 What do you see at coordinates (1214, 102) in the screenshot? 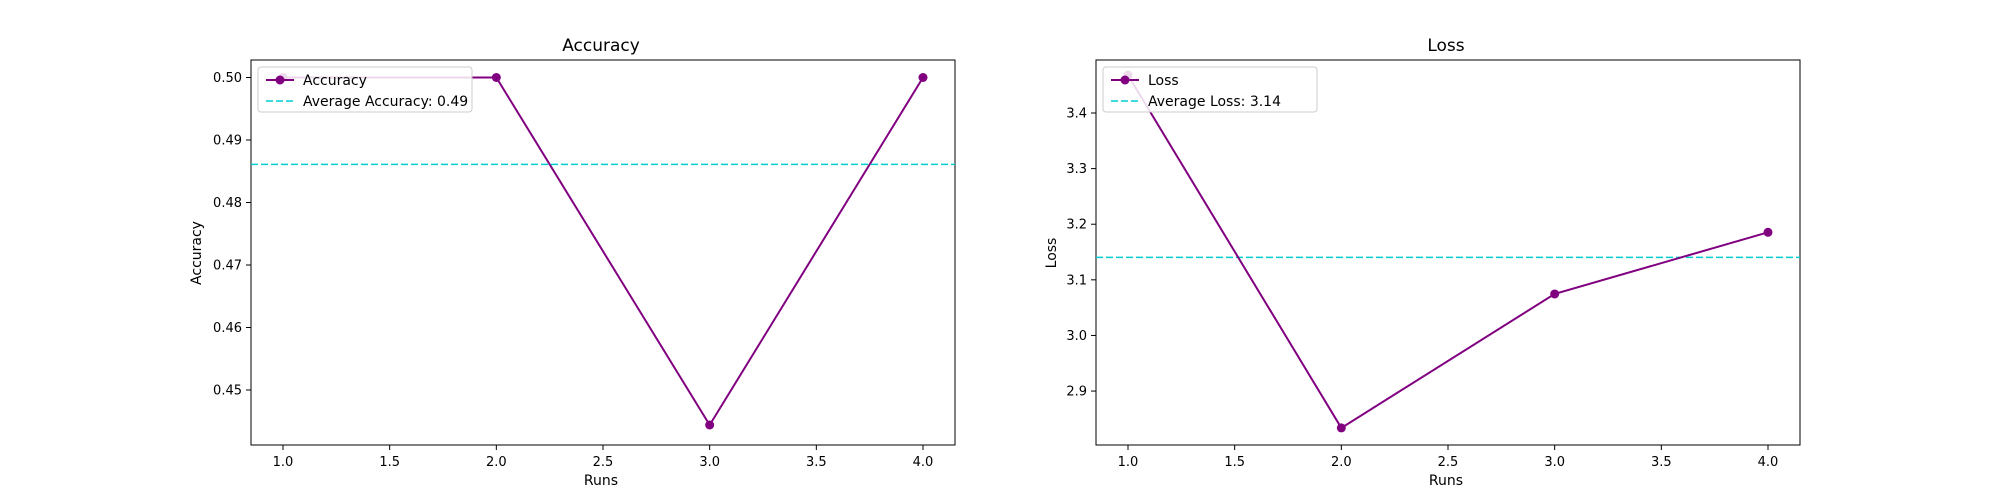
I see `legend-average-label: Average Loss: 3.14` at bounding box center [1214, 102].